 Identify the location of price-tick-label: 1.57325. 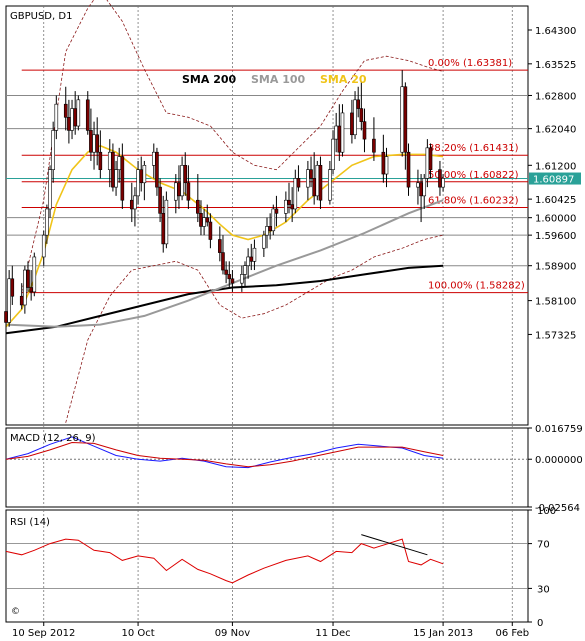
(555, 335).